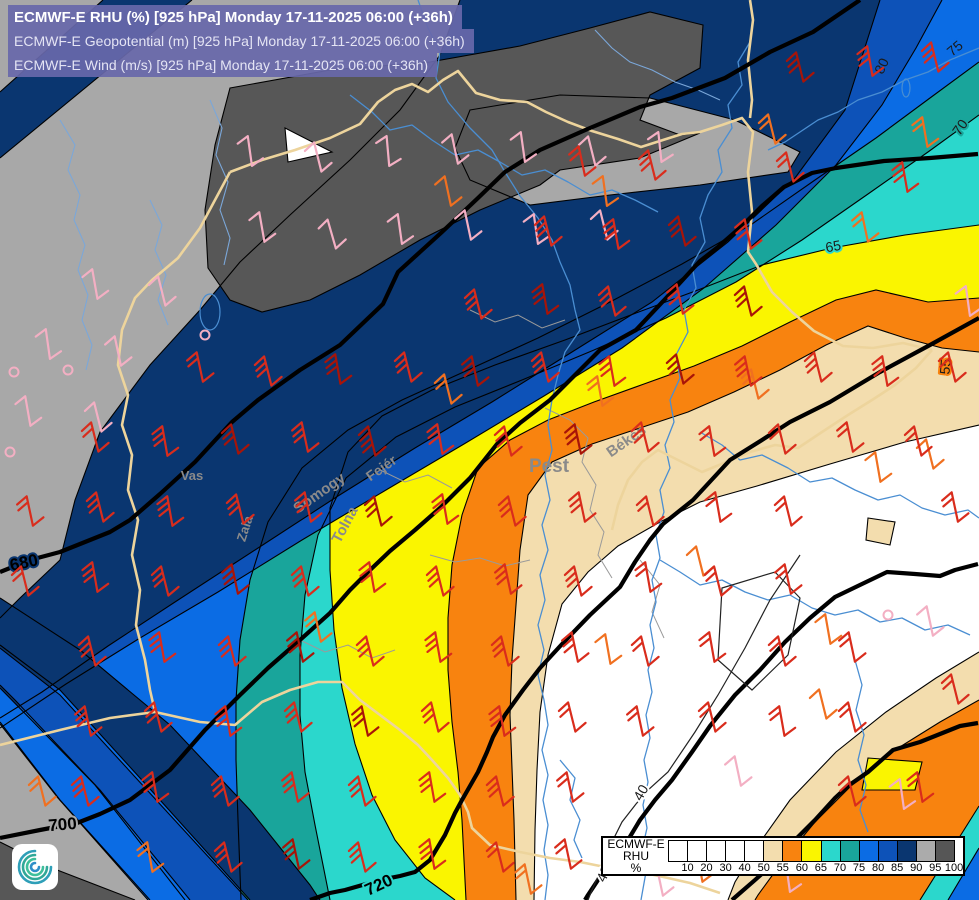  What do you see at coordinates (880, 531) in the screenshot?
I see `region-tan-diamond-island` at bounding box center [880, 531].